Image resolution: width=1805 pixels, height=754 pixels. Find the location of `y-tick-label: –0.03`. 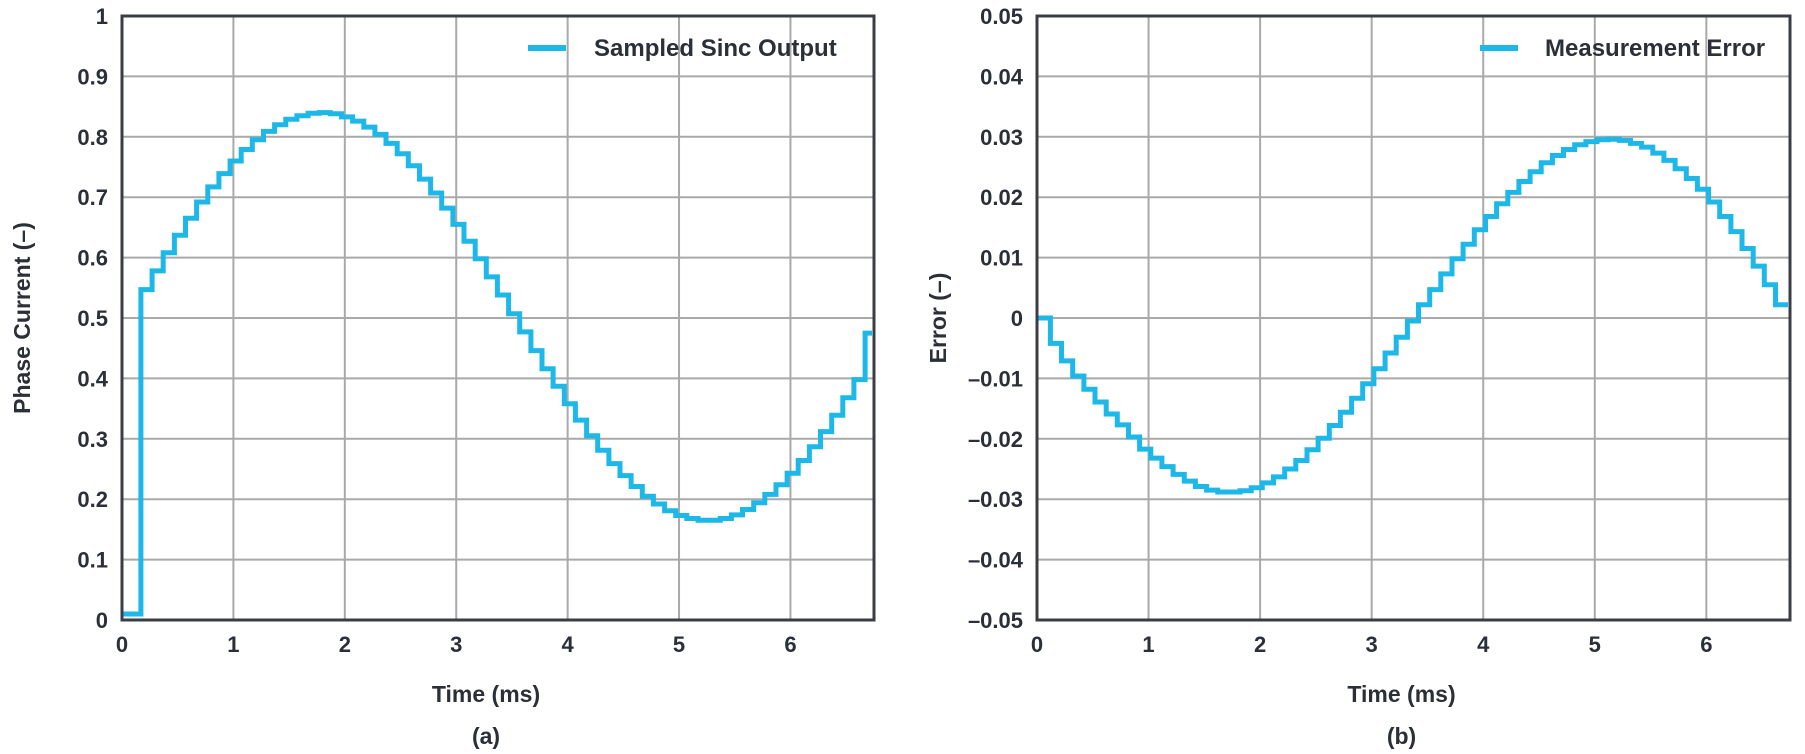

y-tick-label: –0.03 is located at coordinates (995, 499).